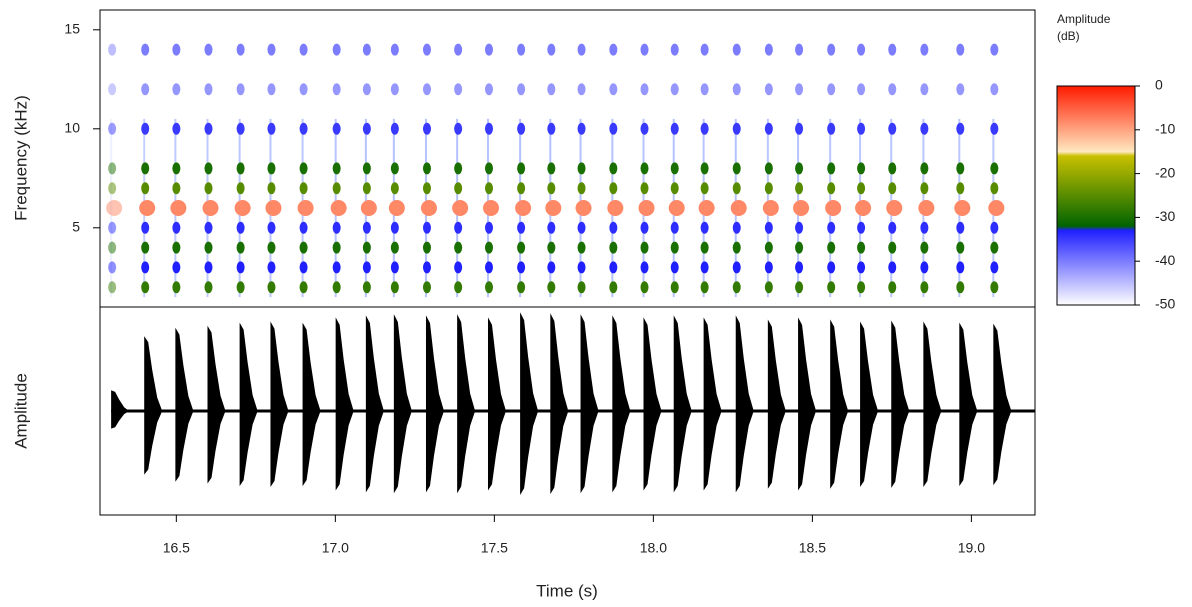 The height and width of the screenshot is (607, 1192). I want to click on colorbar-title: (dB), so click(1068, 36).